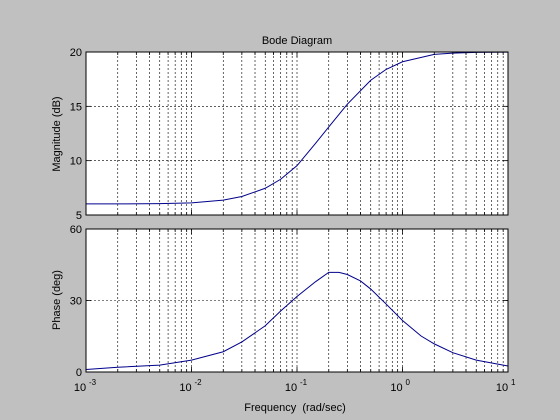  Describe the element at coordinates (76, 107) in the screenshot. I see `magnitude-y-tick-label: 15` at that location.